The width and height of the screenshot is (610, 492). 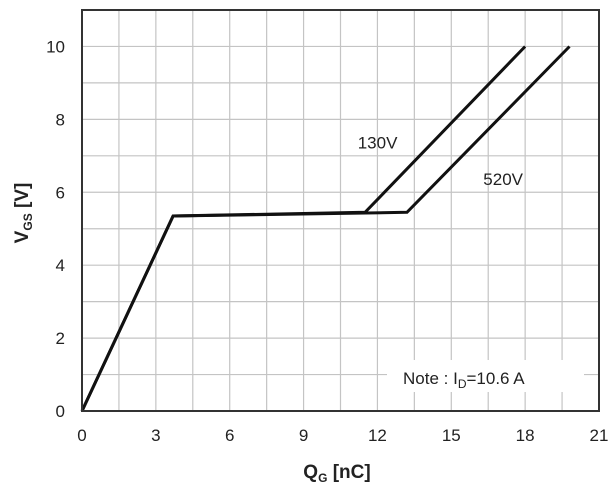 What do you see at coordinates (60, 265) in the screenshot?
I see `y-tick-label: 4` at bounding box center [60, 265].